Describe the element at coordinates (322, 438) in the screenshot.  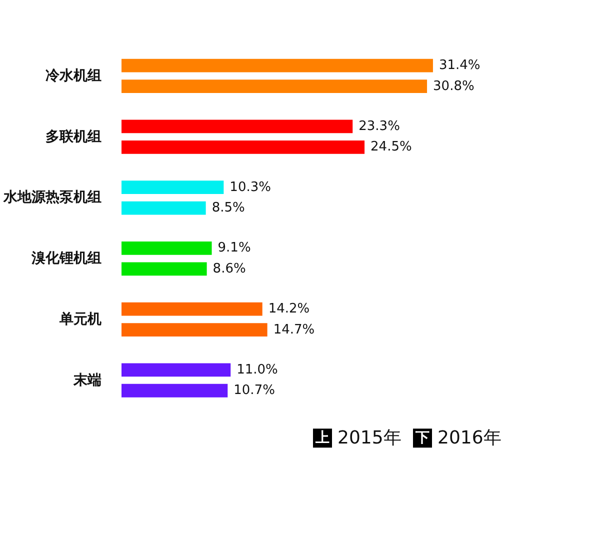
I see `text: 上` at that location.